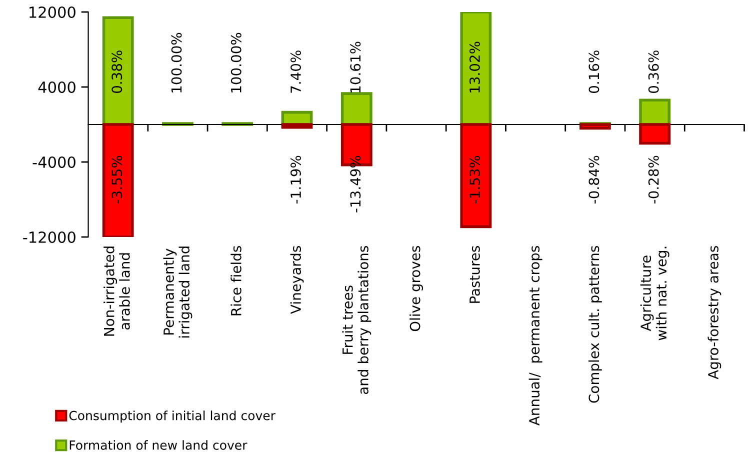  What do you see at coordinates (172, 416) in the screenshot?
I see `legend-label: Consumption of initial land cover` at bounding box center [172, 416].